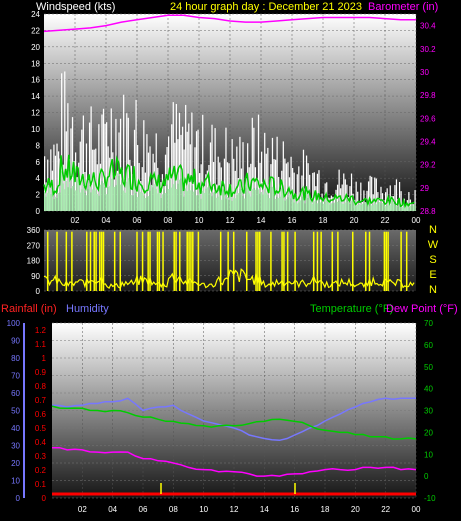  I want to click on barometer-y-tick-label: 29.2, so click(428, 165).